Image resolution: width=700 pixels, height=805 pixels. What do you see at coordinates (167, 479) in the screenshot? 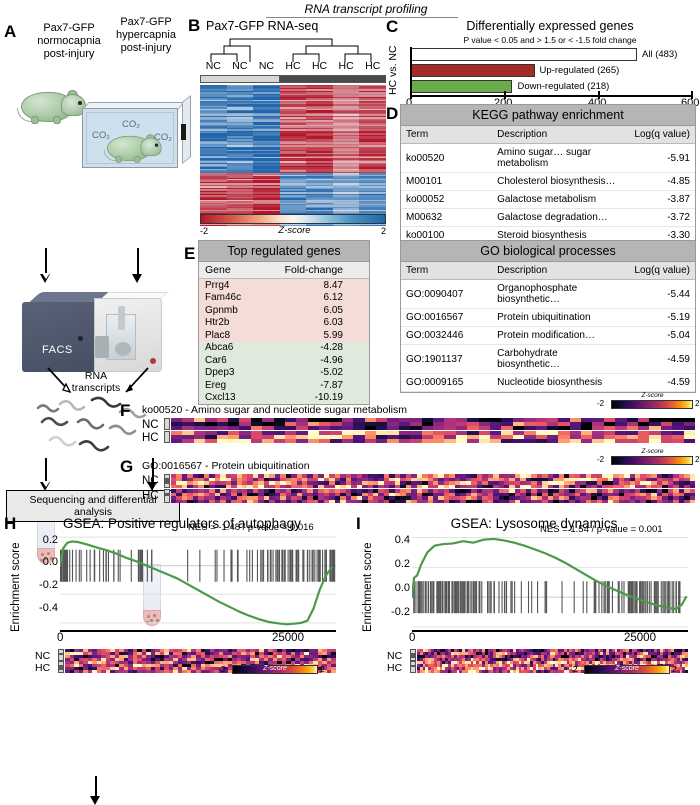
I see `sample-tick` at bounding box center [167, 479].